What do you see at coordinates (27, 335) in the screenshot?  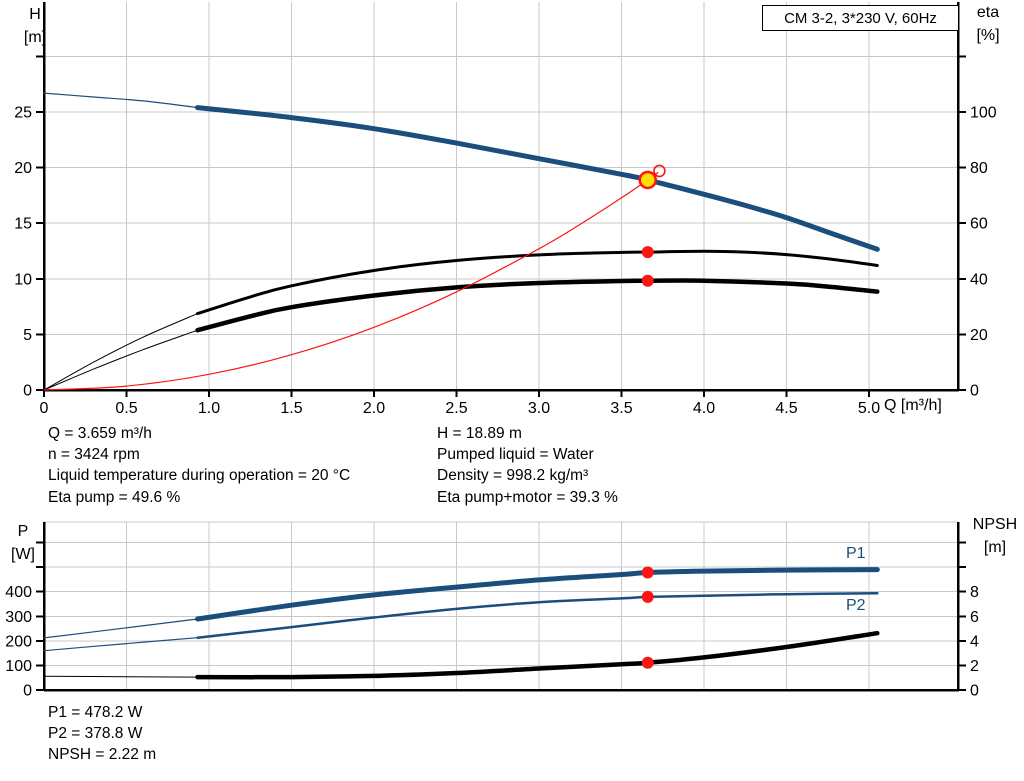 I see `left-axis-tick-label: 5` at bounding box center [27, 335].